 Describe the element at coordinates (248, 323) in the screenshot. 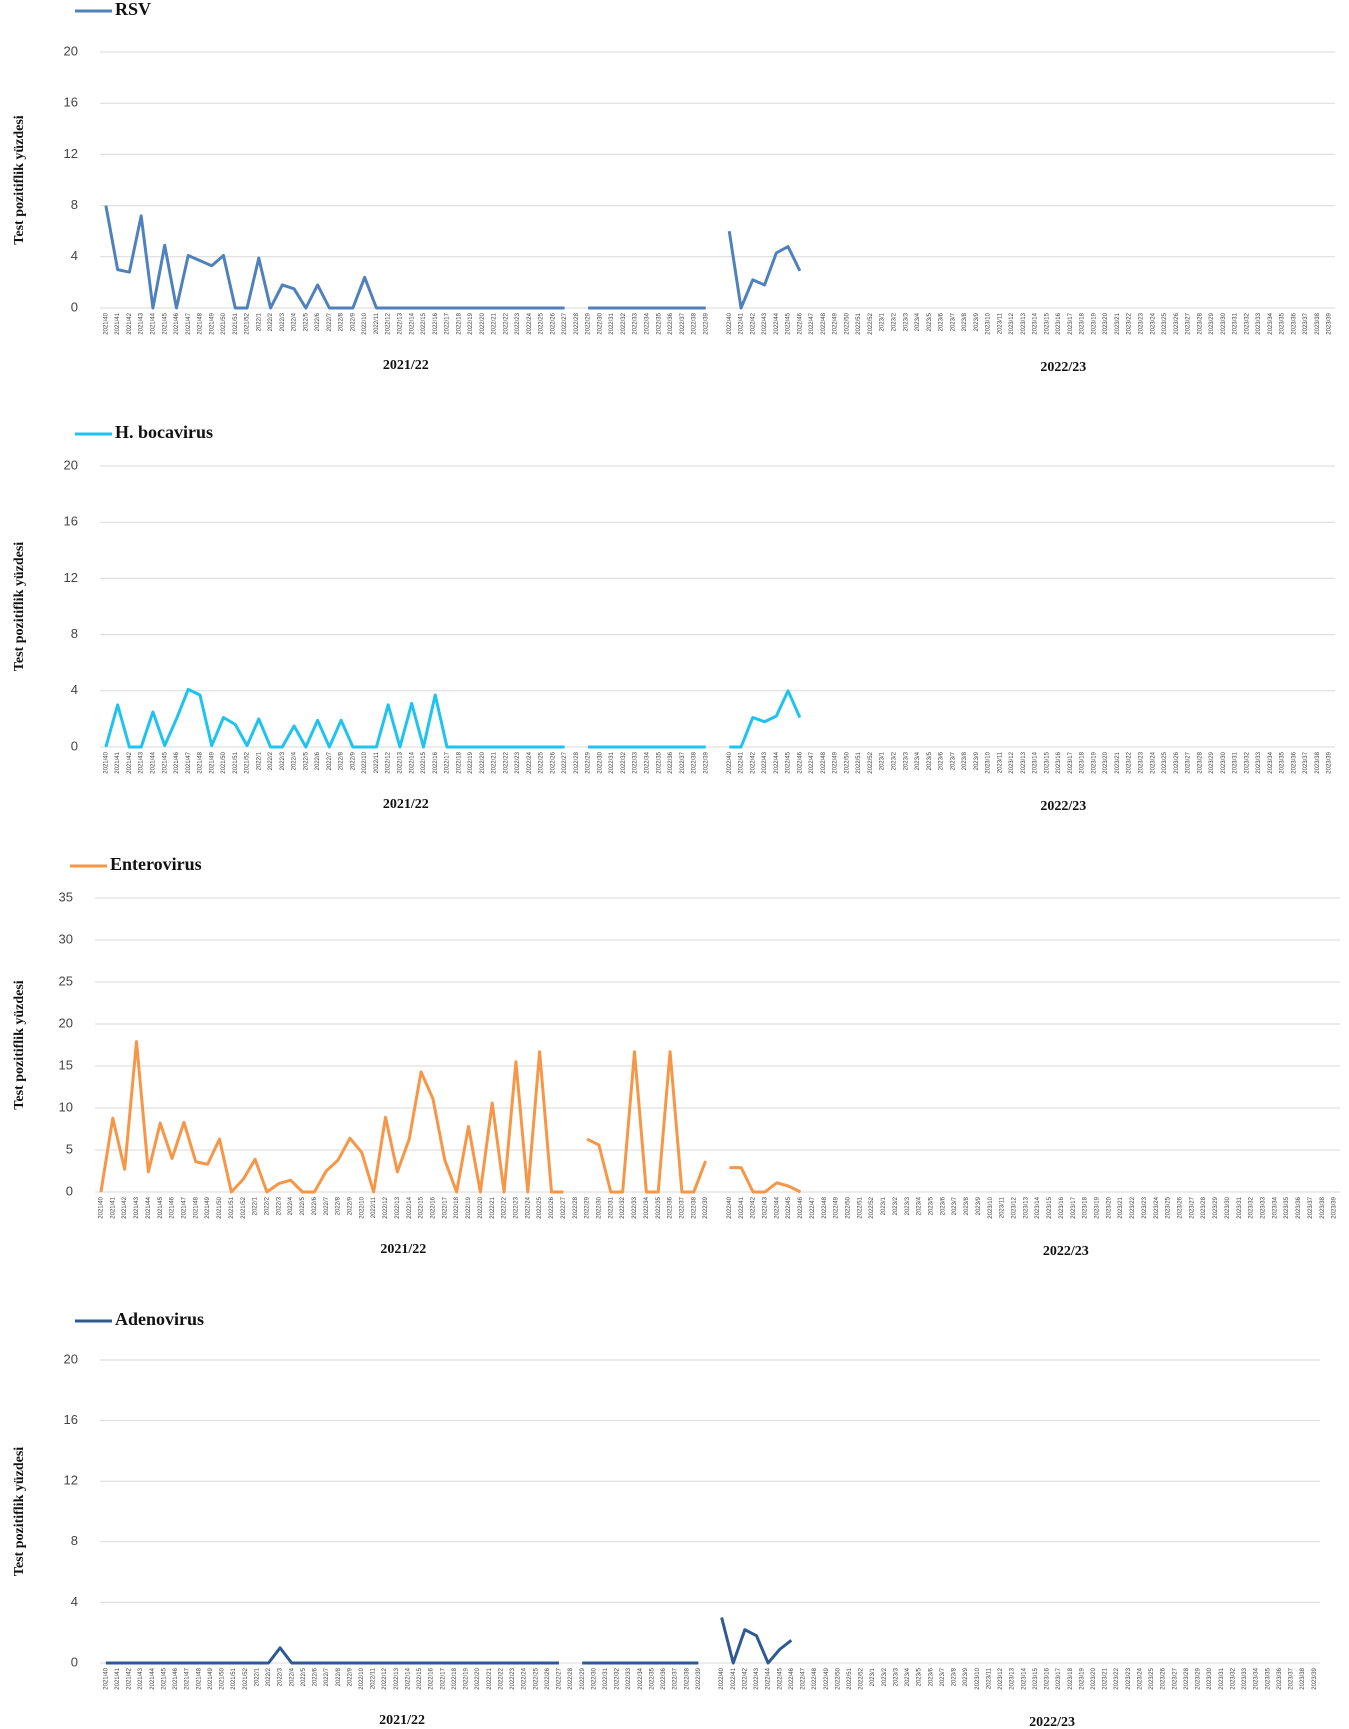

I see `x-tick-label: 2021/52` at that location.